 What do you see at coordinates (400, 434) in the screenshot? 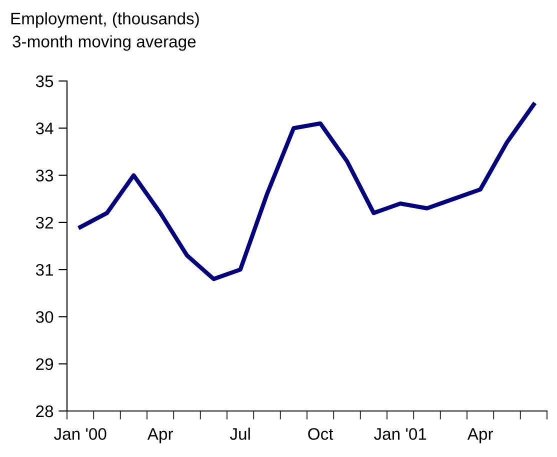
I see `x-tick-label: Jan '01` at bounding box center [400, 434].